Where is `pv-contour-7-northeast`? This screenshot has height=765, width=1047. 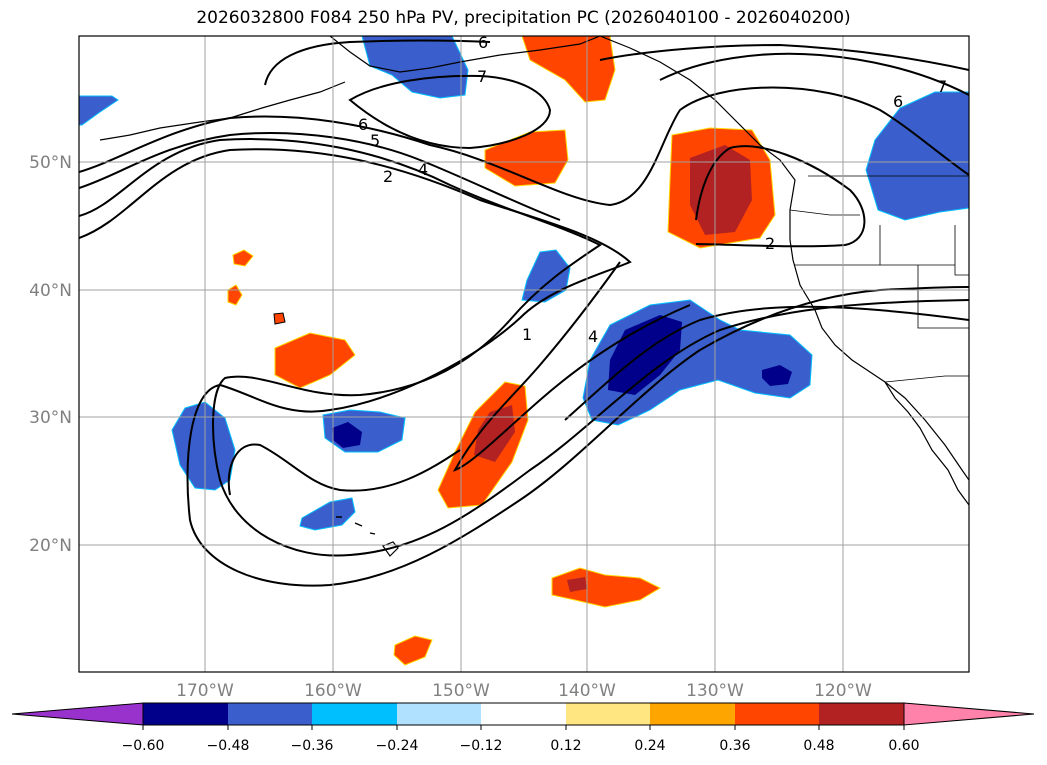
pv-contour-7-northeast is located at coordinates (814, 74).